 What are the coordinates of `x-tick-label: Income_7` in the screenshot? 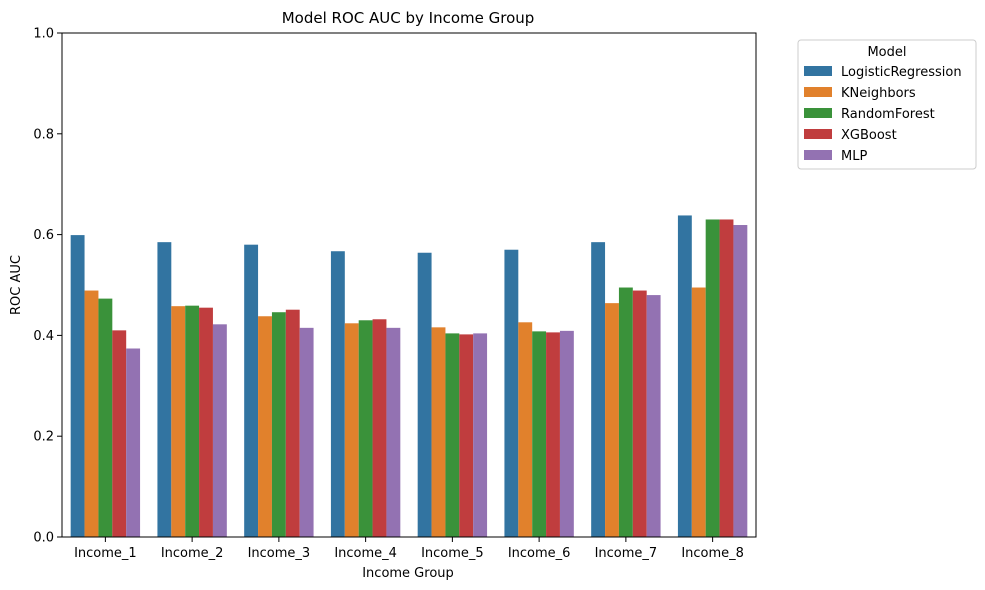 It's located at (626, 553).